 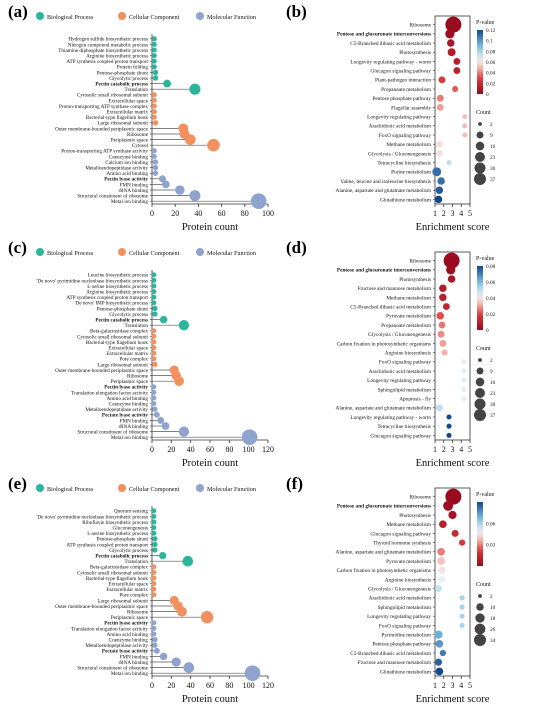 What do you see at coordinates (491, 84) in the screenshot?
I see `pvalue-tick-label: 0.02` at bounding box center [491, 84].